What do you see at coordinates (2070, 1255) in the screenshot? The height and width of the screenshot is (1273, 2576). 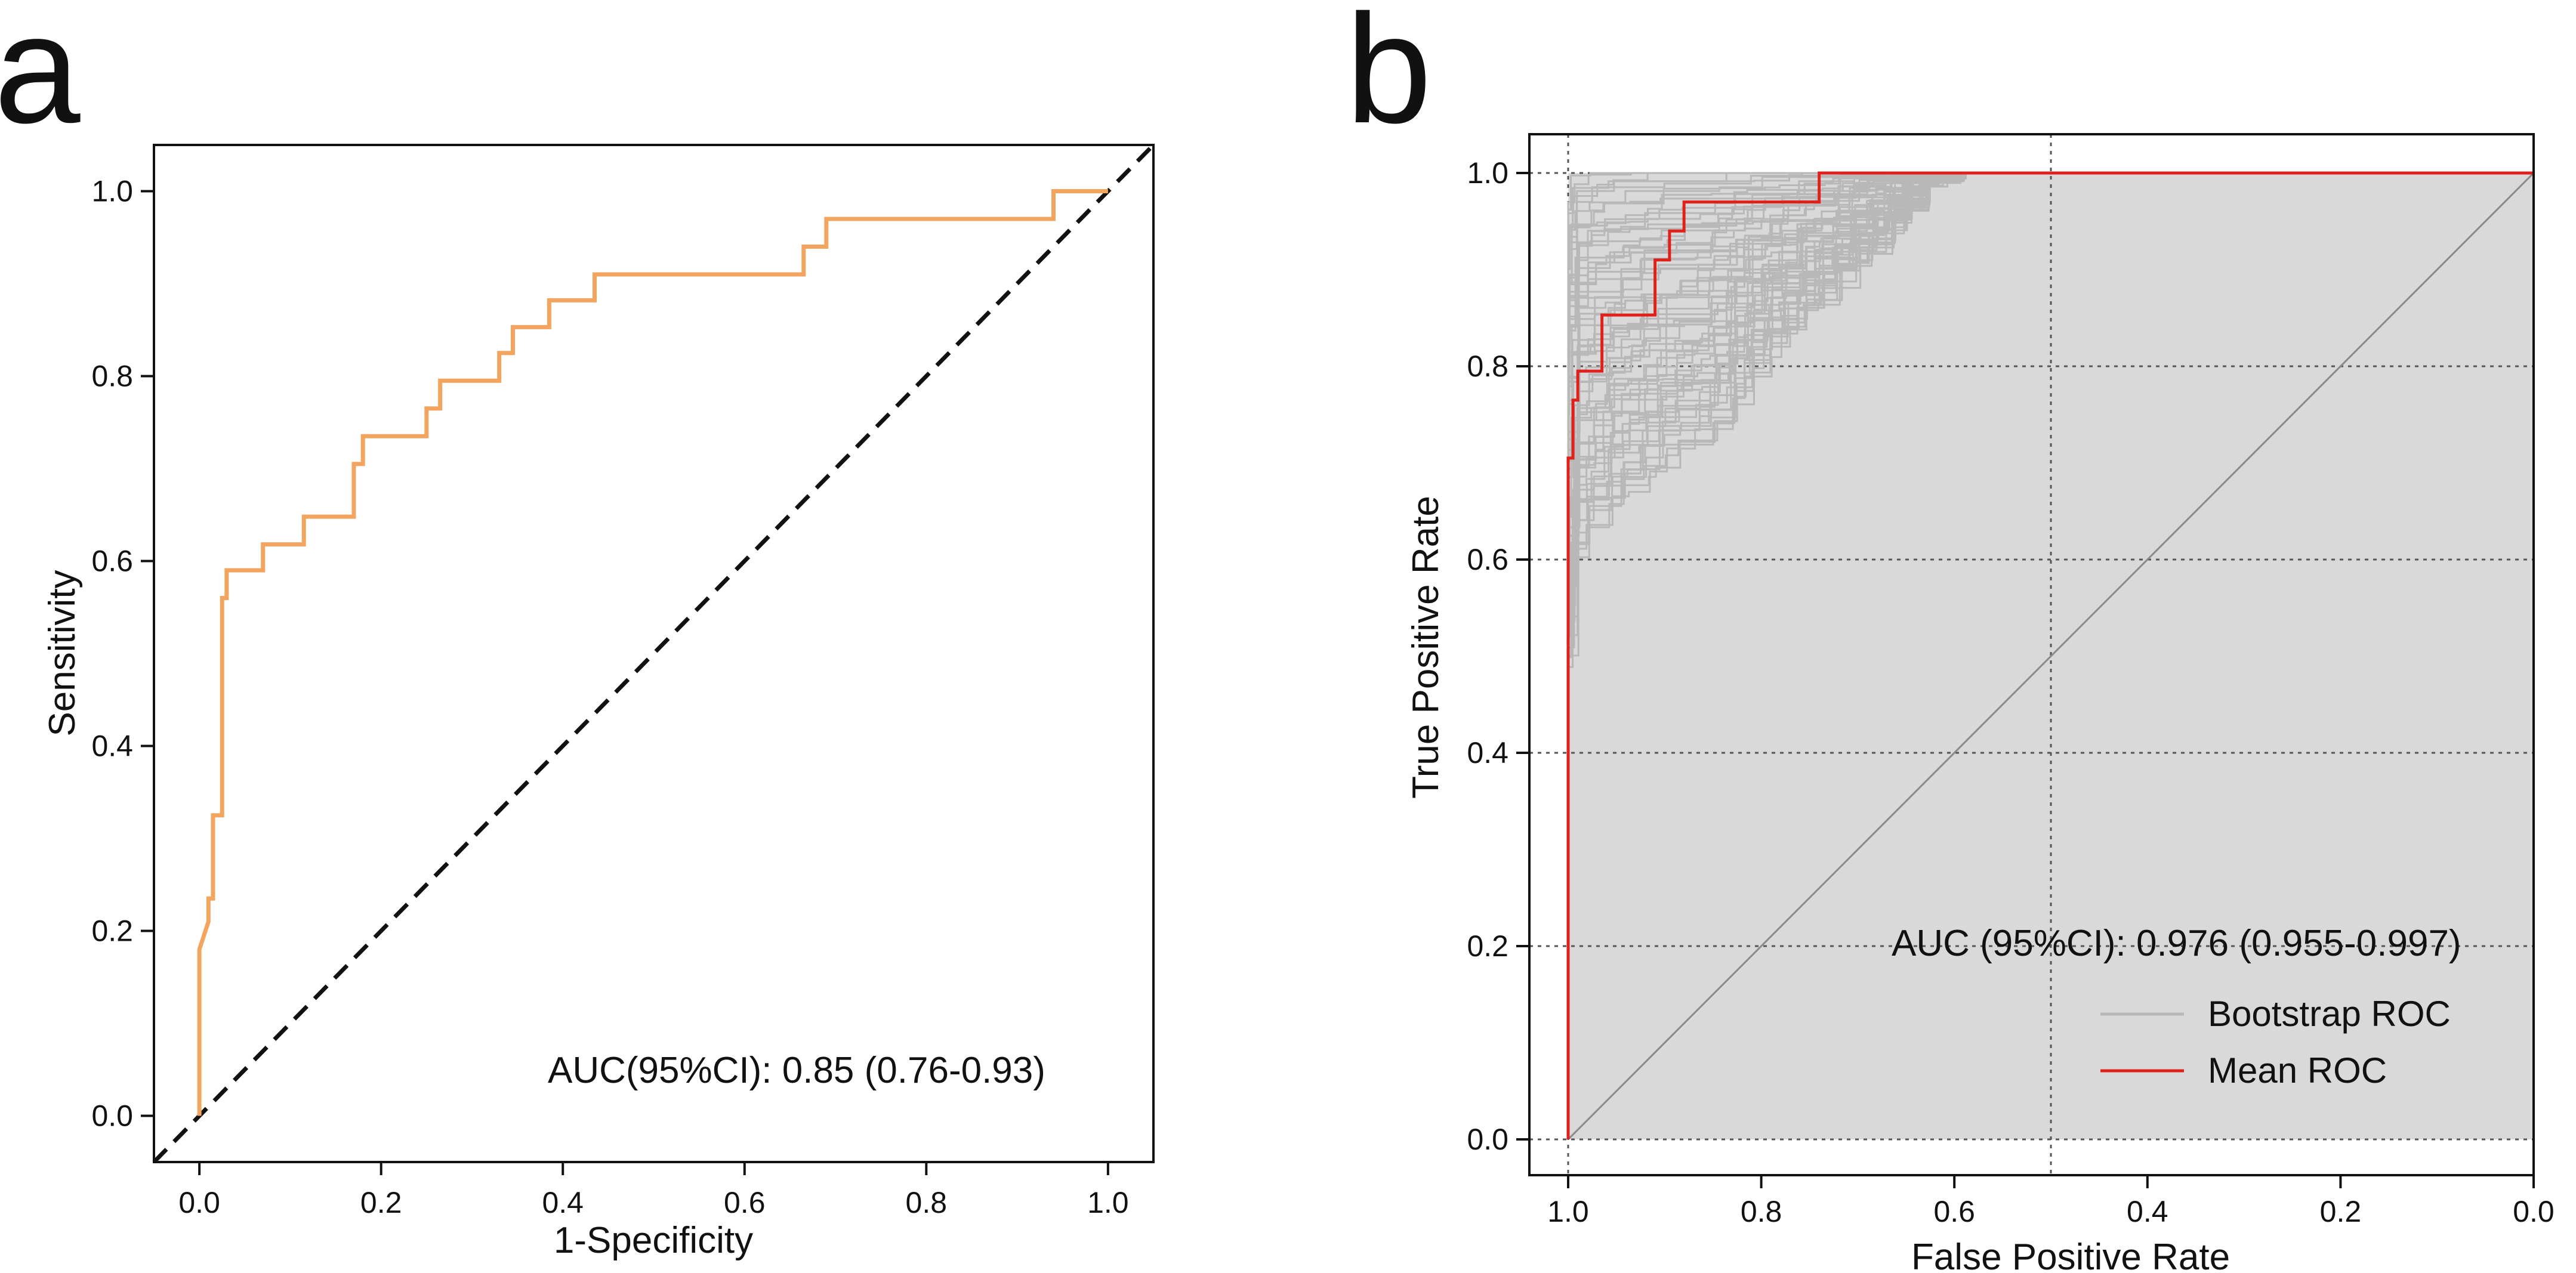 I see `x-axis-title-b: False Positive Rate` at bounding box center [2070, 1255].